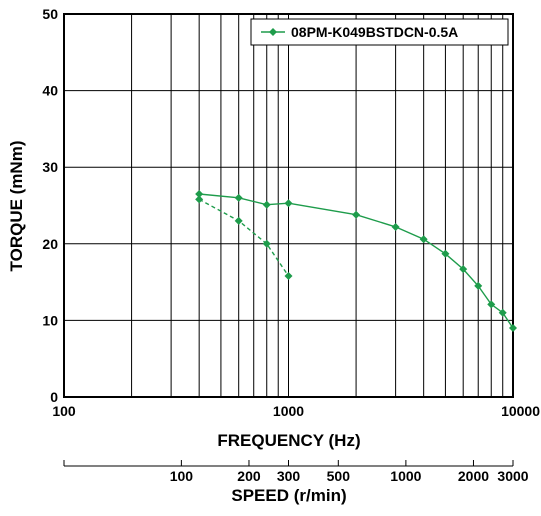 This screenshot has height=516, width=541. What do you see at coordinates (288, 411) in the screenshot?
I see `x-tick-label: 1000` at bounding box center [288, 411].